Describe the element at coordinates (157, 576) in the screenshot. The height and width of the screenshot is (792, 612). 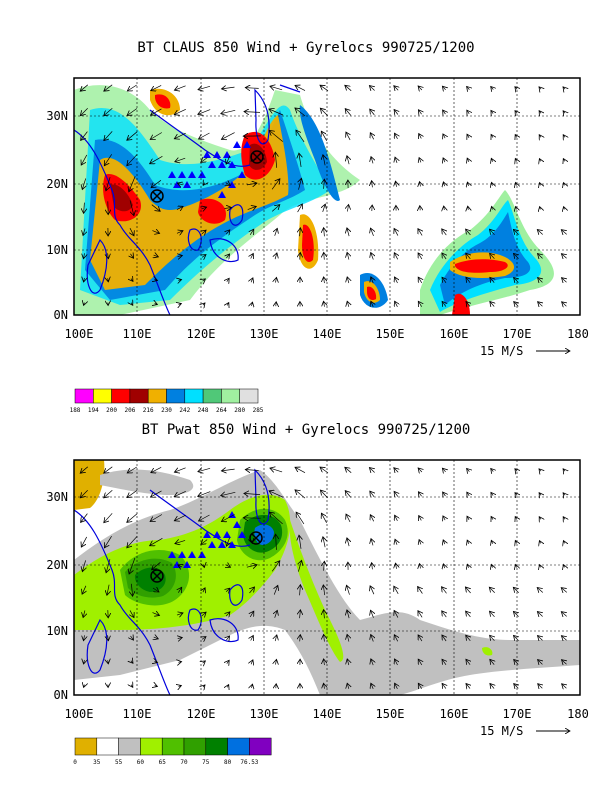
I see `circled-x-icon` at that location.